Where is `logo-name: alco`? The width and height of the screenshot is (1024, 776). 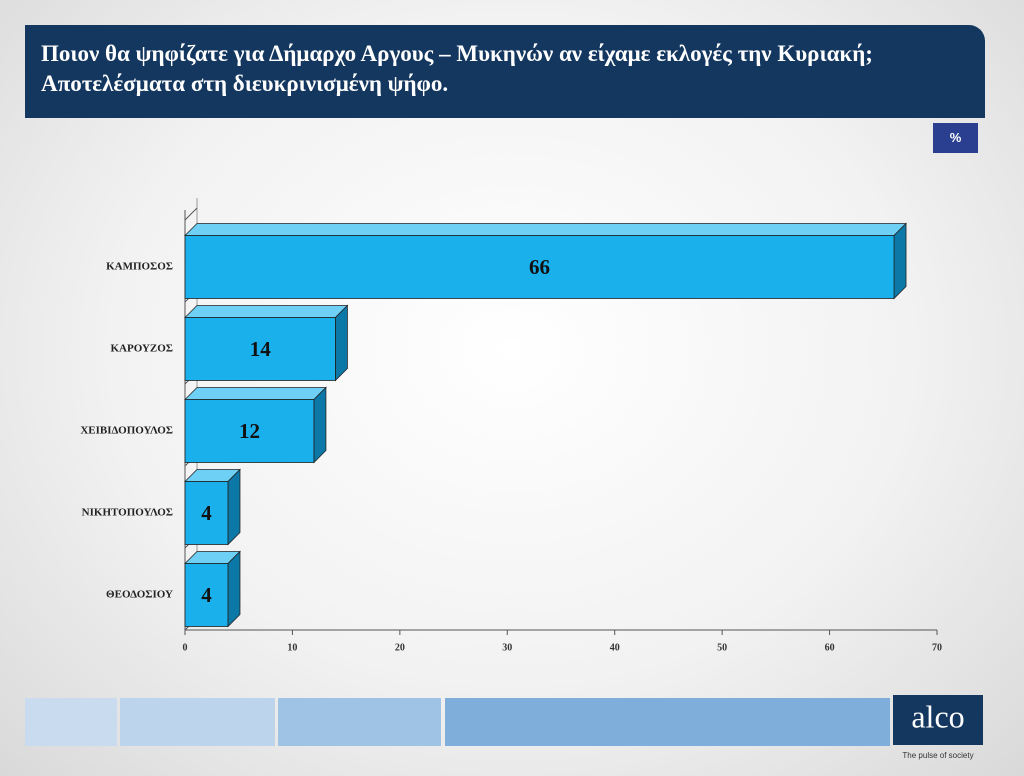 logo-name: alco is located at coordinates (937, 716).